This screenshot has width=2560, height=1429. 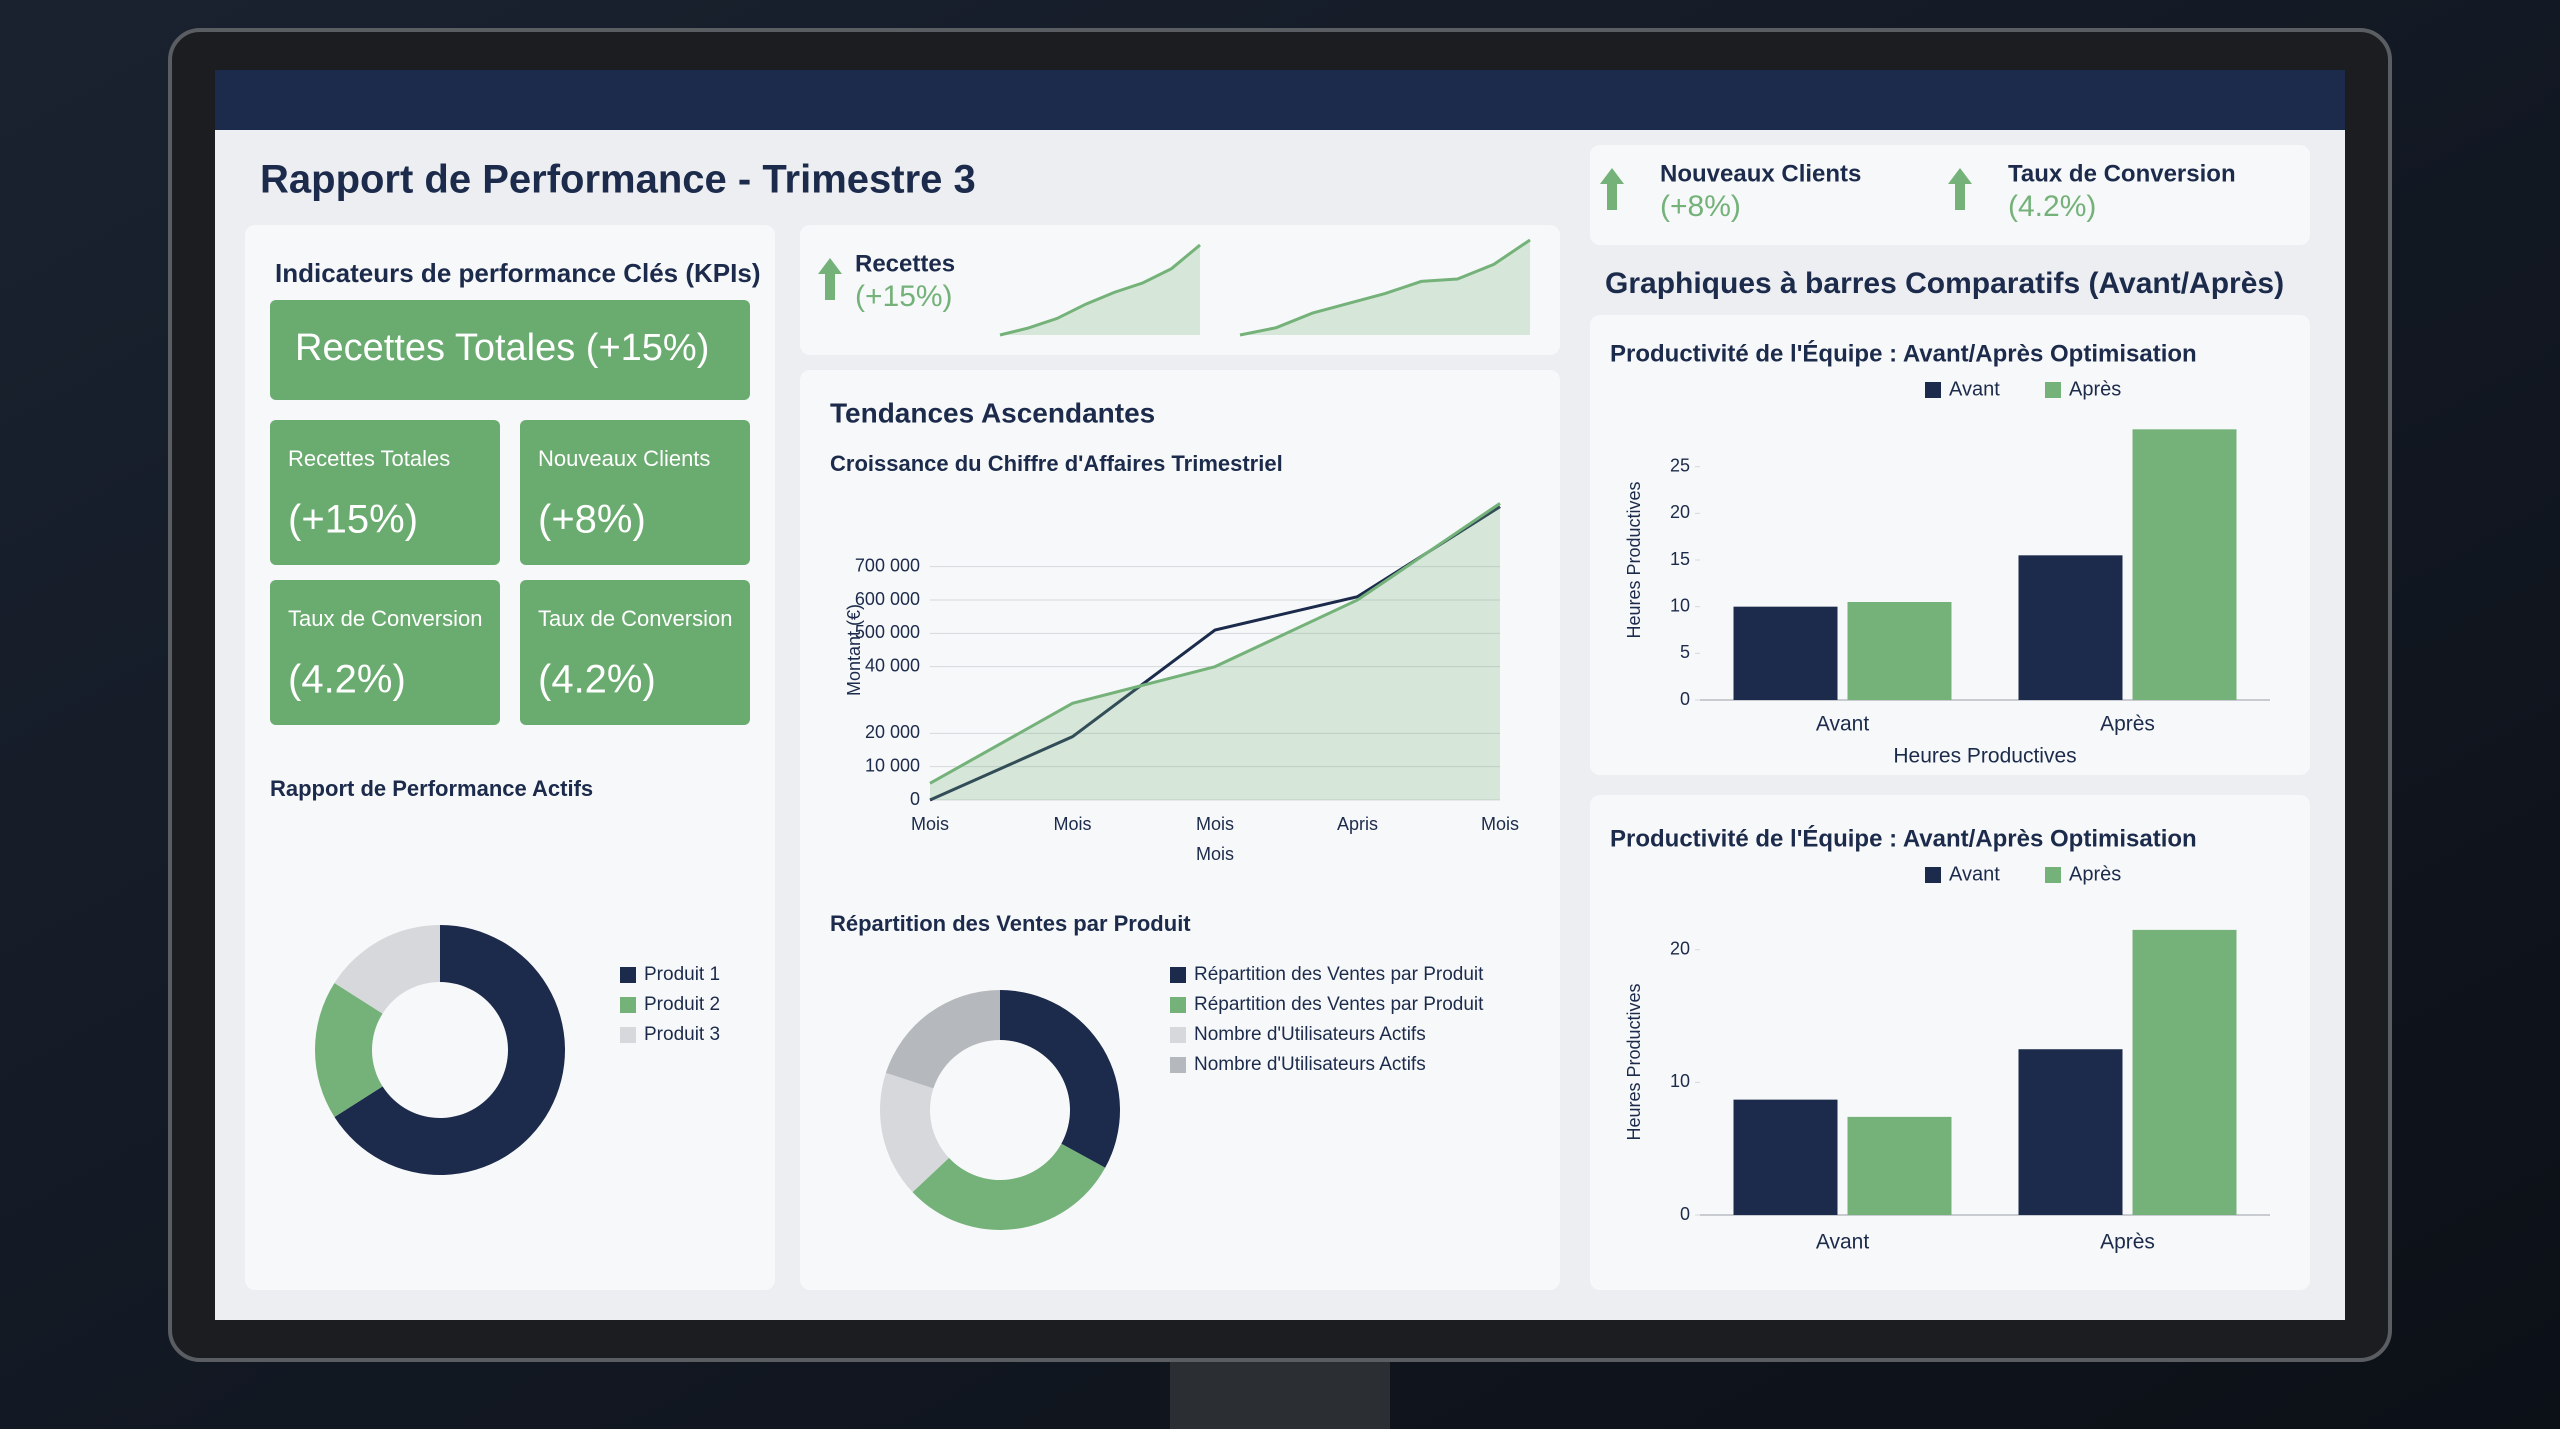 I want to click on header-band, so click(x=1280, y=100).